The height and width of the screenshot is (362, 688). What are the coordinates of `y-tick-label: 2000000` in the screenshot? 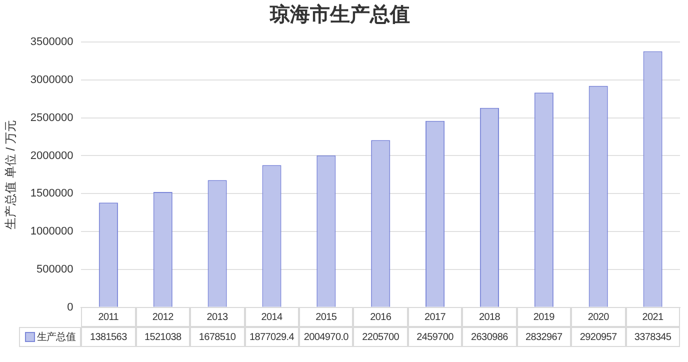 It's located at (52, 156).